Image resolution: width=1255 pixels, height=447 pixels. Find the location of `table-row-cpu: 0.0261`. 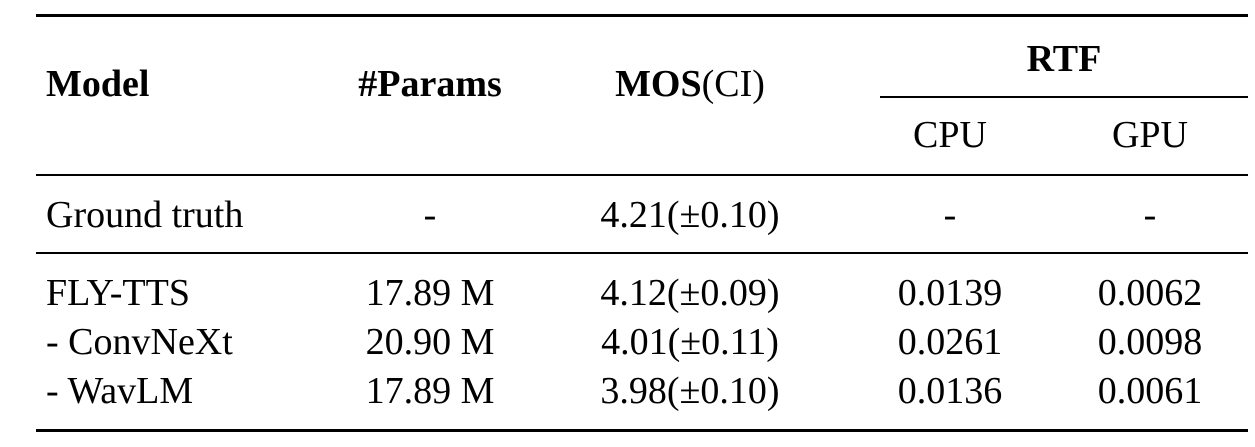

table-row-cpu: 0.0261 is located at coordinates (950, 342).